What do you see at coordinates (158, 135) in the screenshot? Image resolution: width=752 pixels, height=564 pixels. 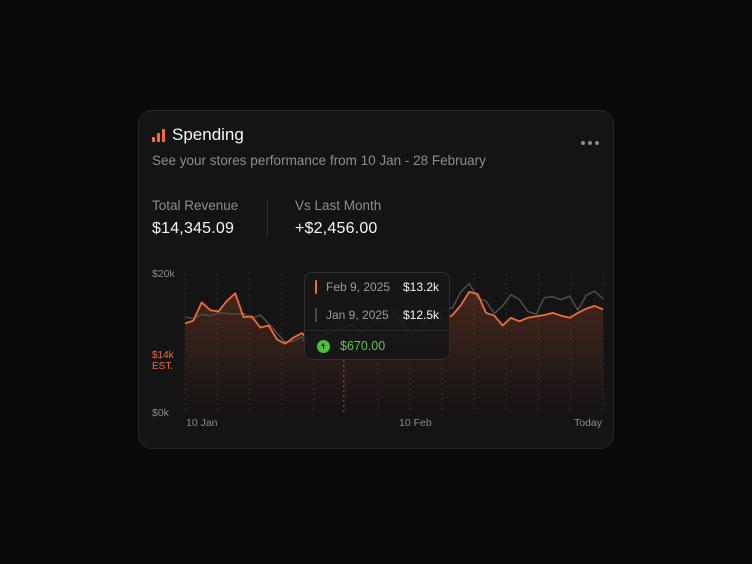 I see `bar-chart-icon` at bounding box center [158, 135].